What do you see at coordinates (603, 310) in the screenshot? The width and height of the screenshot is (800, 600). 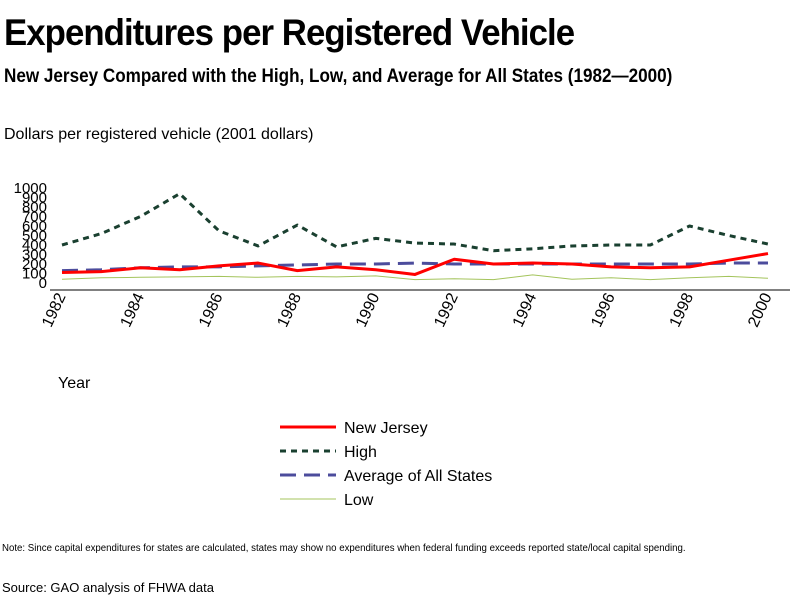 I see `x-tick-label: 1996` at bounding box center [603, 310].